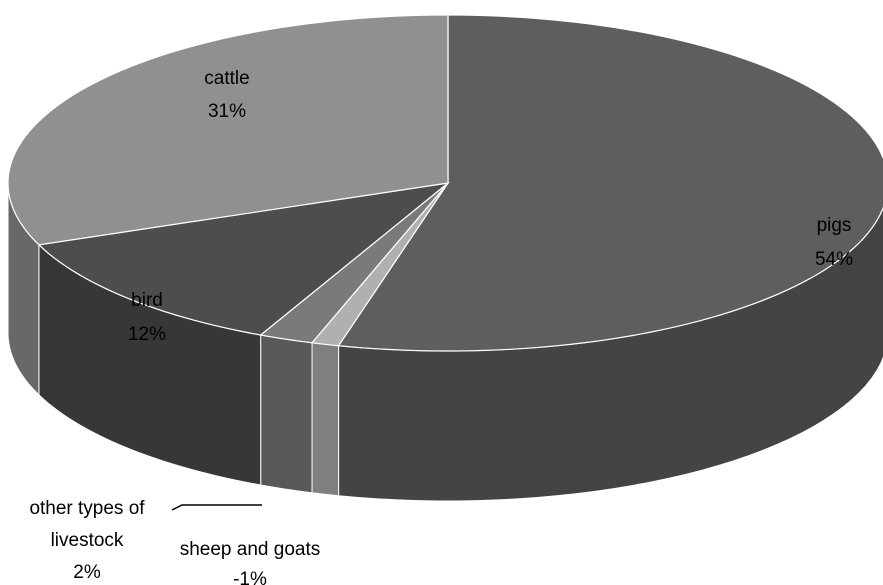 This screenshot has height=585, width=883. I want to click on pie-slice-other-types-of-livestock, so click(354, 263).